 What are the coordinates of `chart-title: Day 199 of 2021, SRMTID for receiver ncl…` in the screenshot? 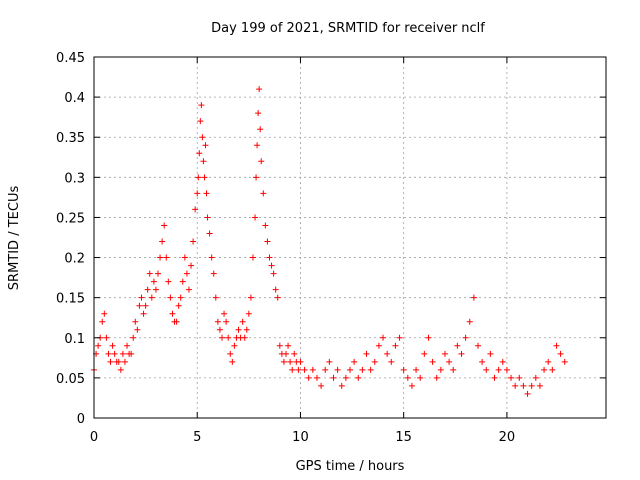 It's located at (348, 28).